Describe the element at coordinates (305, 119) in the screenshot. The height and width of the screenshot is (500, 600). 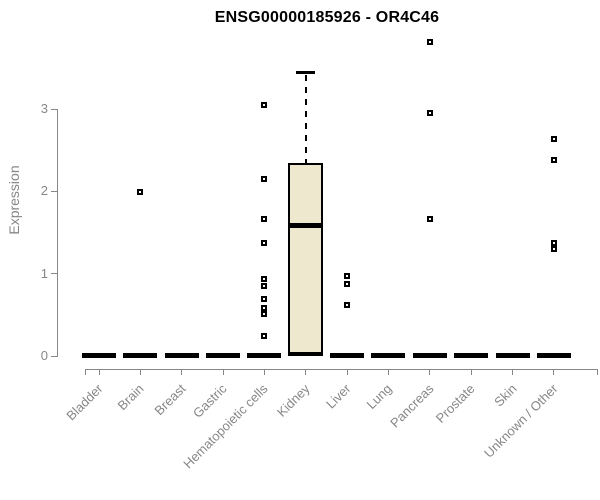
I see `whisker-line` at that location.